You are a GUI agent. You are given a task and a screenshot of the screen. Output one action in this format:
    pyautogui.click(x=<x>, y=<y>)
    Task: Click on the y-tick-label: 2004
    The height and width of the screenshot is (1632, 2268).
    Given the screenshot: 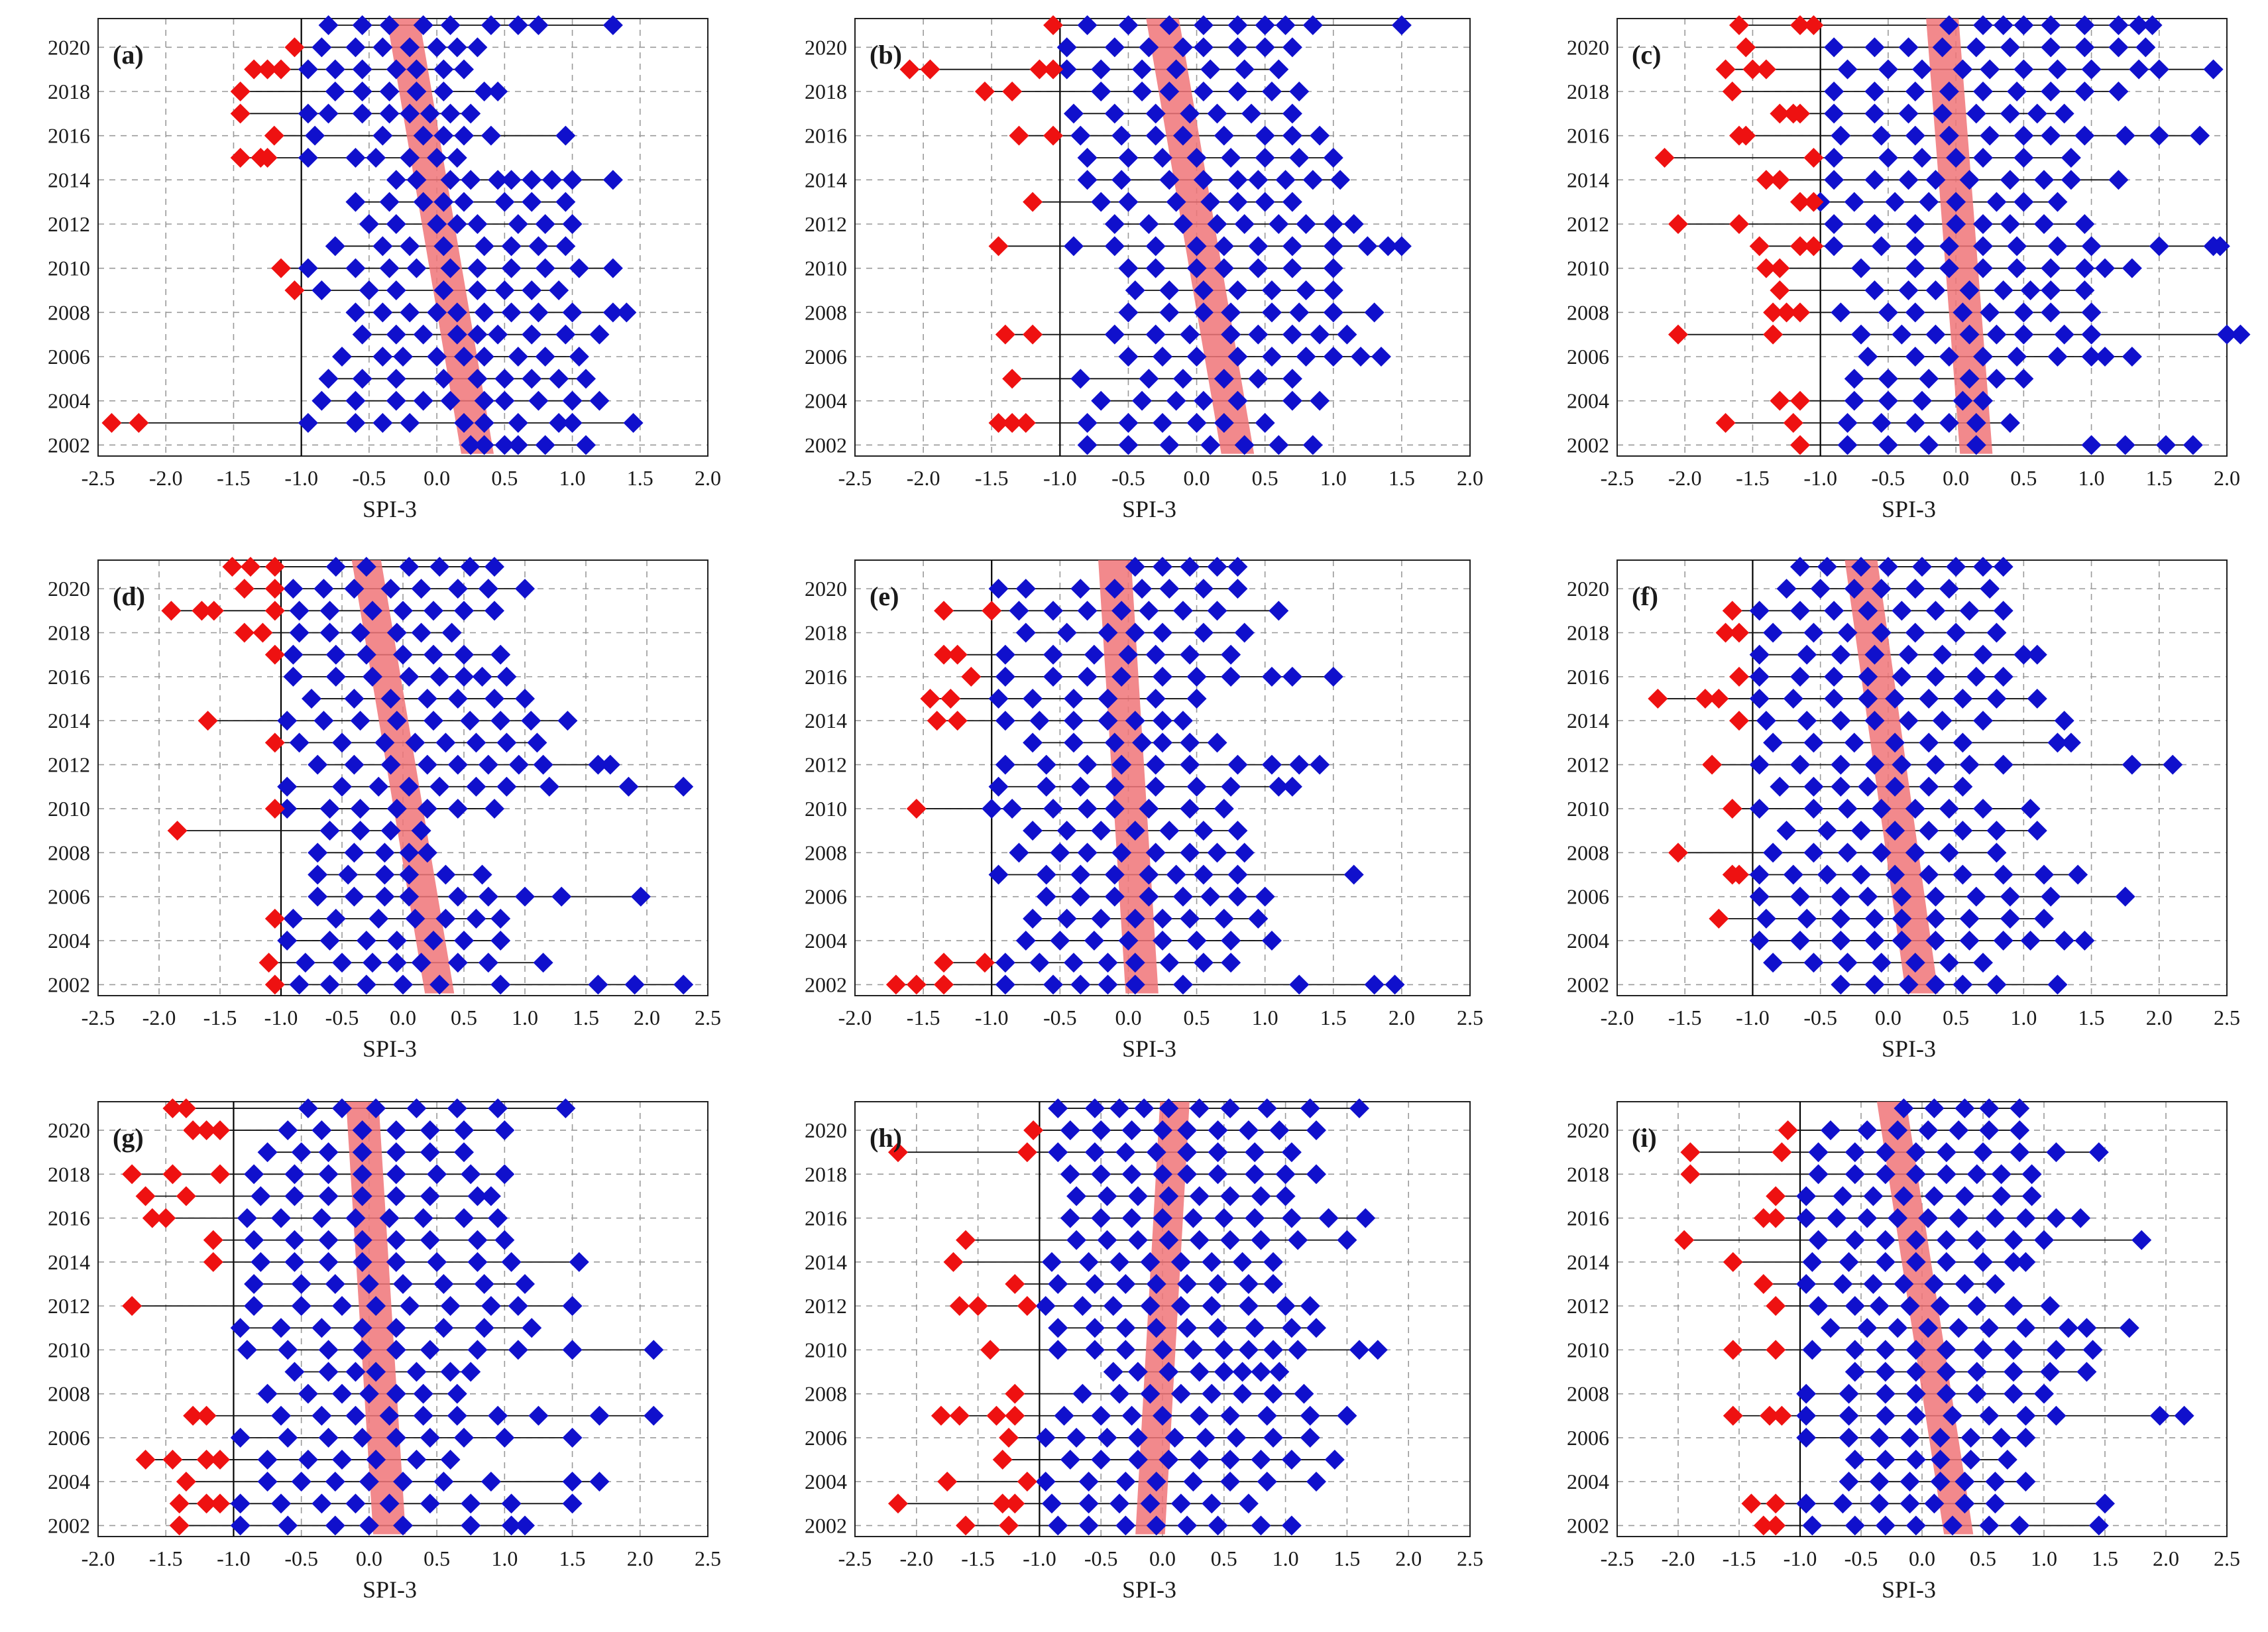 What is the action you would take?
    pyautogui.click(x=826, y=401)
    